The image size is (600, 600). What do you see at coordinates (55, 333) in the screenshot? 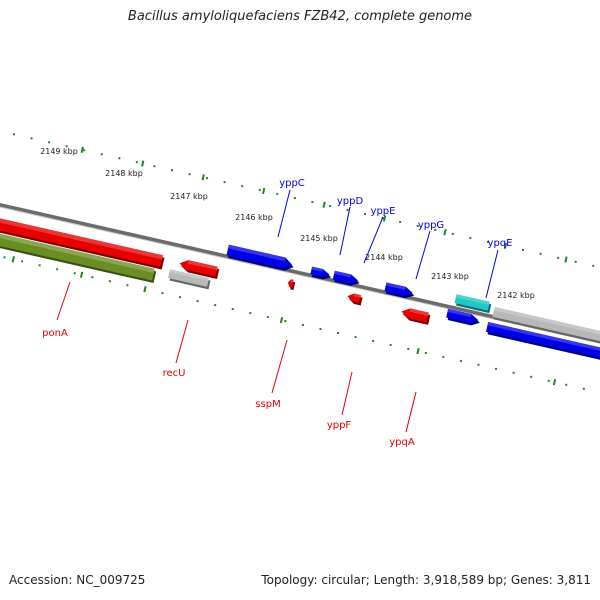
I see `gene-label: ponA` at bounding box center [55, 333].